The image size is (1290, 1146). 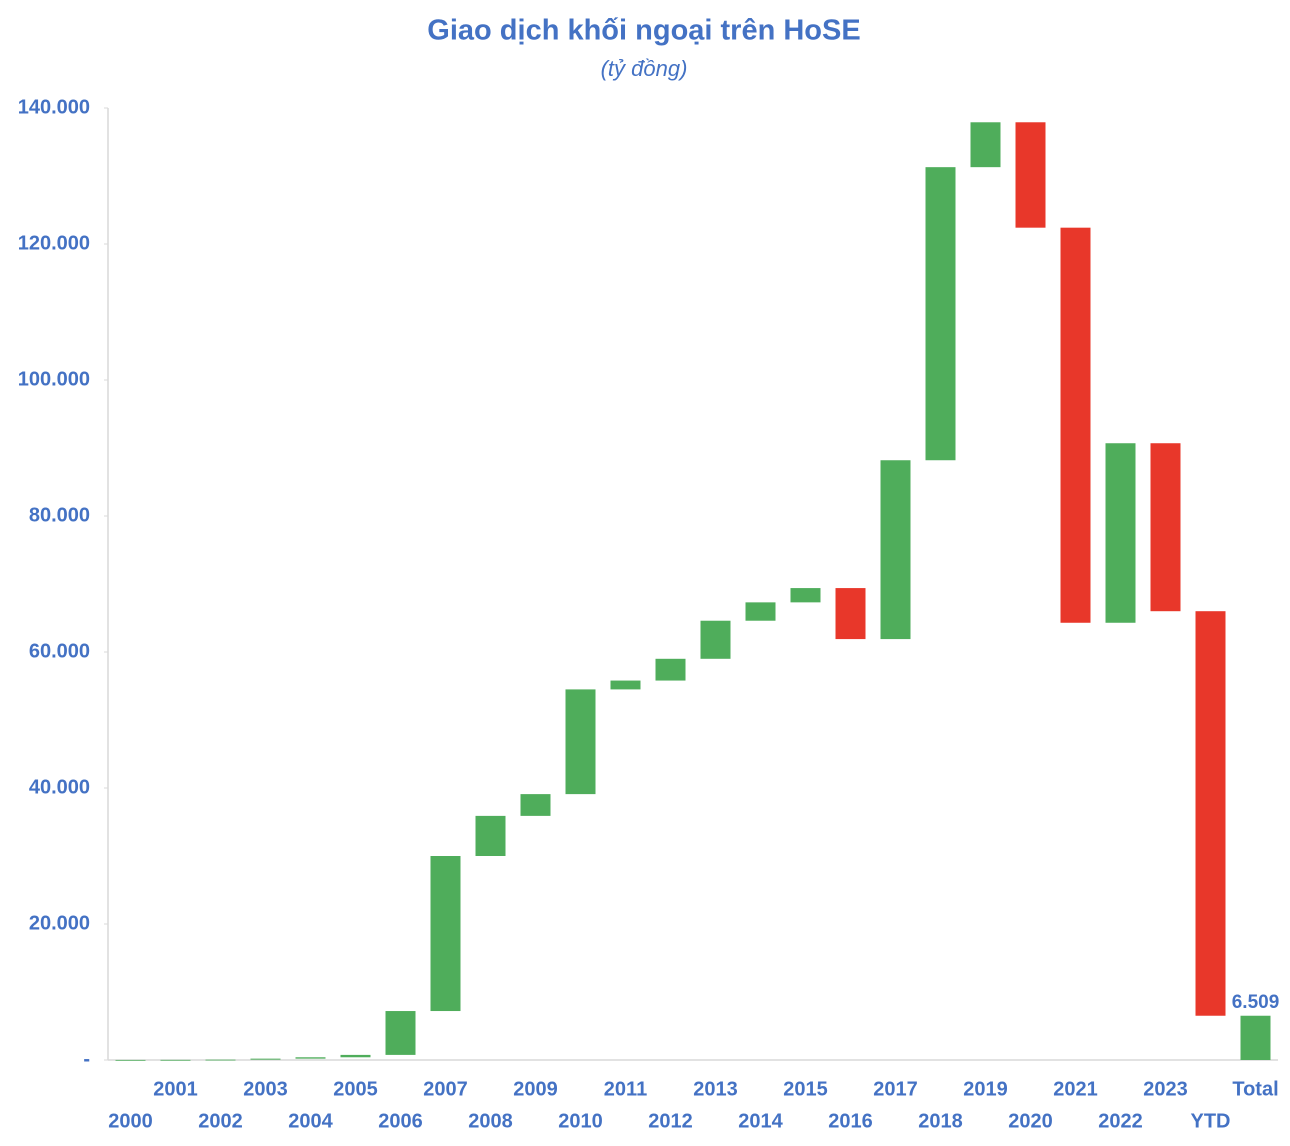 What do you see at coordinates (59, 787) in the screenshot?
I see `y-tick-label: 40.000` at bounding box center [59, 787].